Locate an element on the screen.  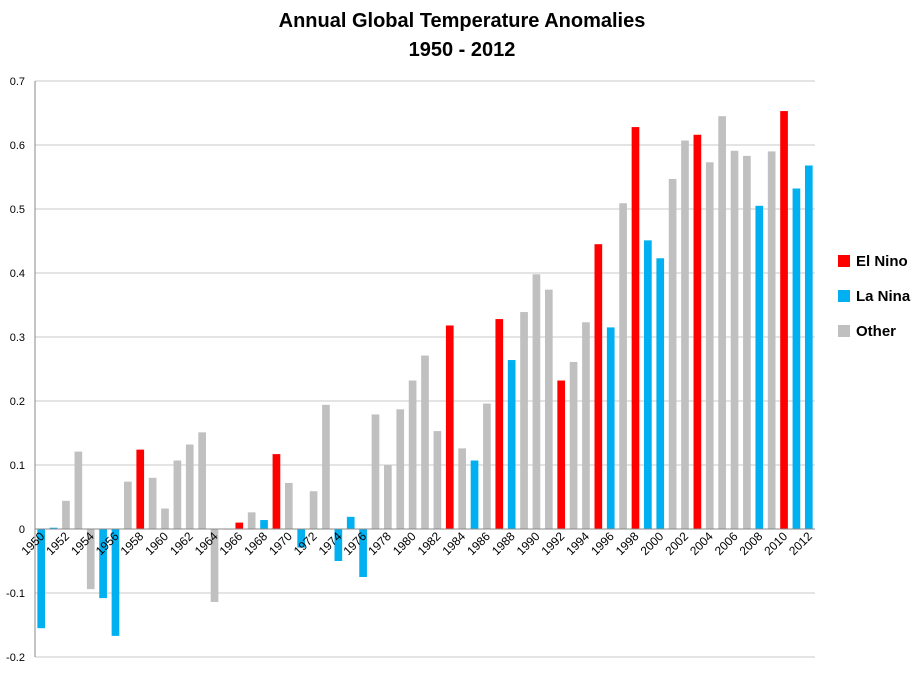
bar-1959 is located at coordinates (152, 503).